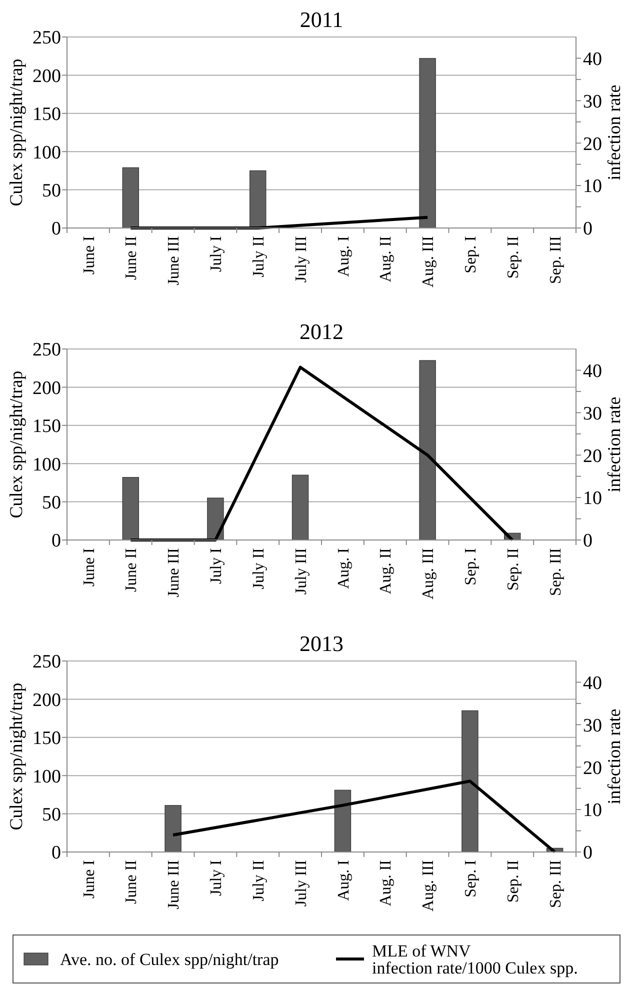 Image resolution: width=630 pixels, height=985 pixels. What do you see at coordinates (322, 19) in the screenshot?
I see `chart-title: 2011` at bounding box center [322, 19].